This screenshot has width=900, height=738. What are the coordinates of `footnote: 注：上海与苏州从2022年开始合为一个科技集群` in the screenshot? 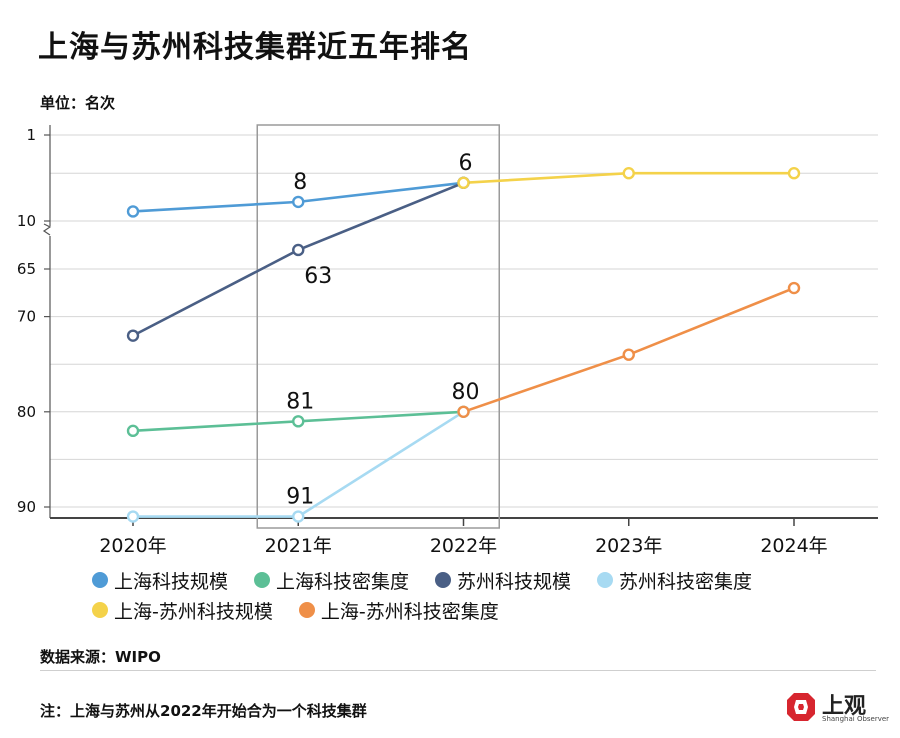 It's located at (203, 711).